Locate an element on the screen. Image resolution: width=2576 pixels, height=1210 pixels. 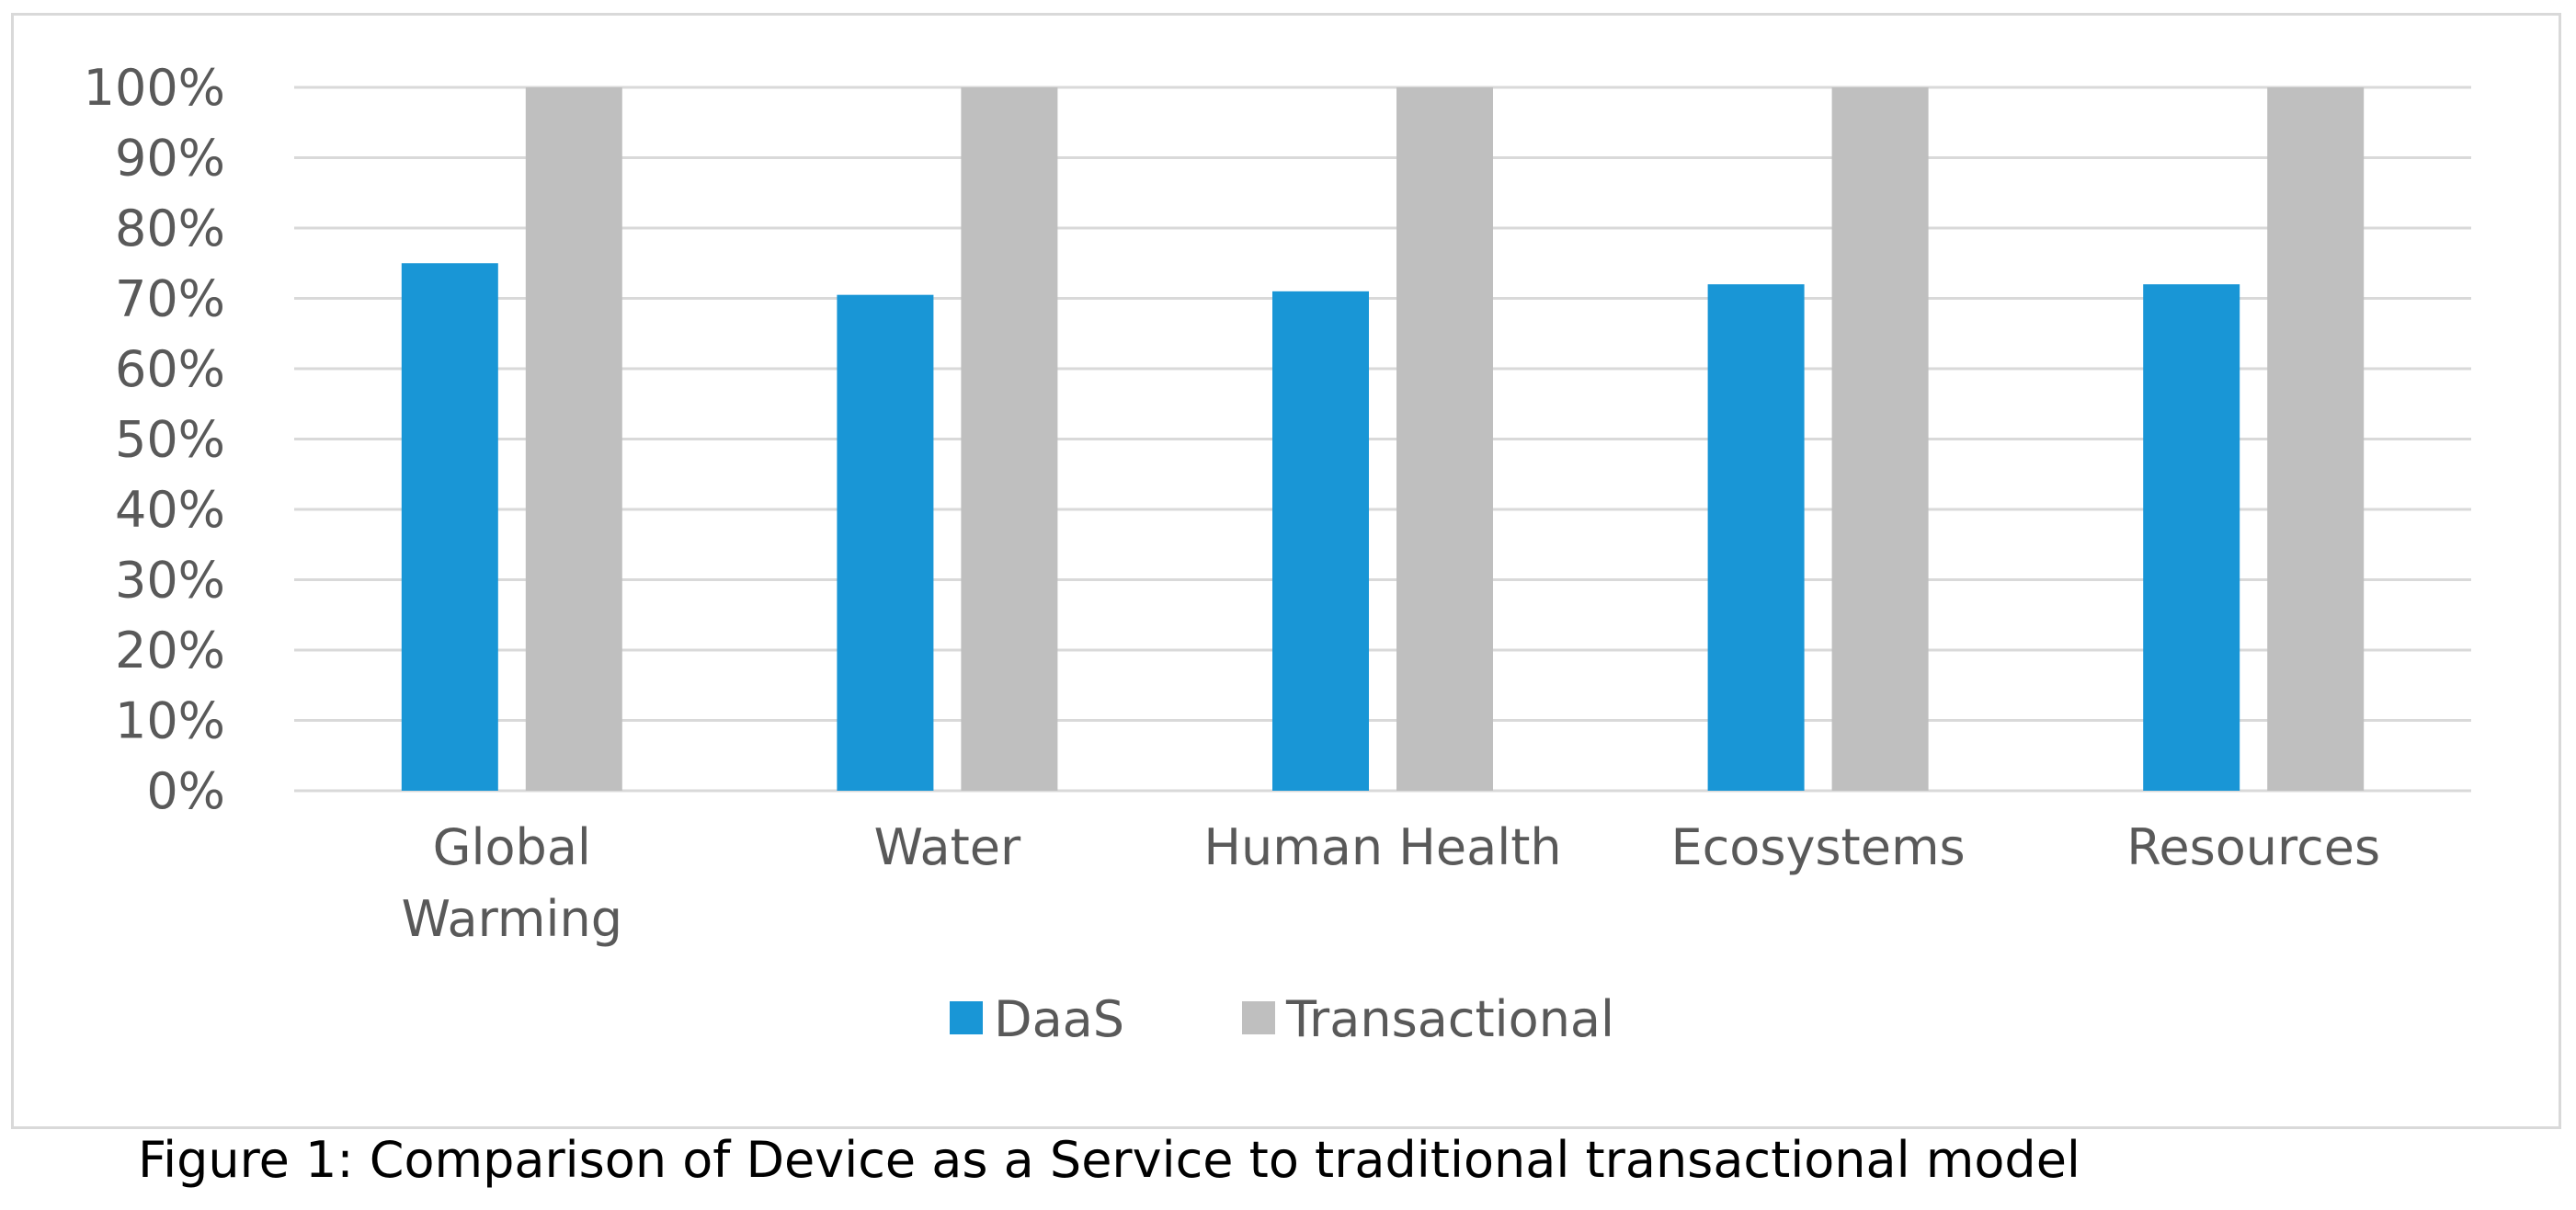
x-category-label: Ecosystems is located at coordinates (1817, 847).